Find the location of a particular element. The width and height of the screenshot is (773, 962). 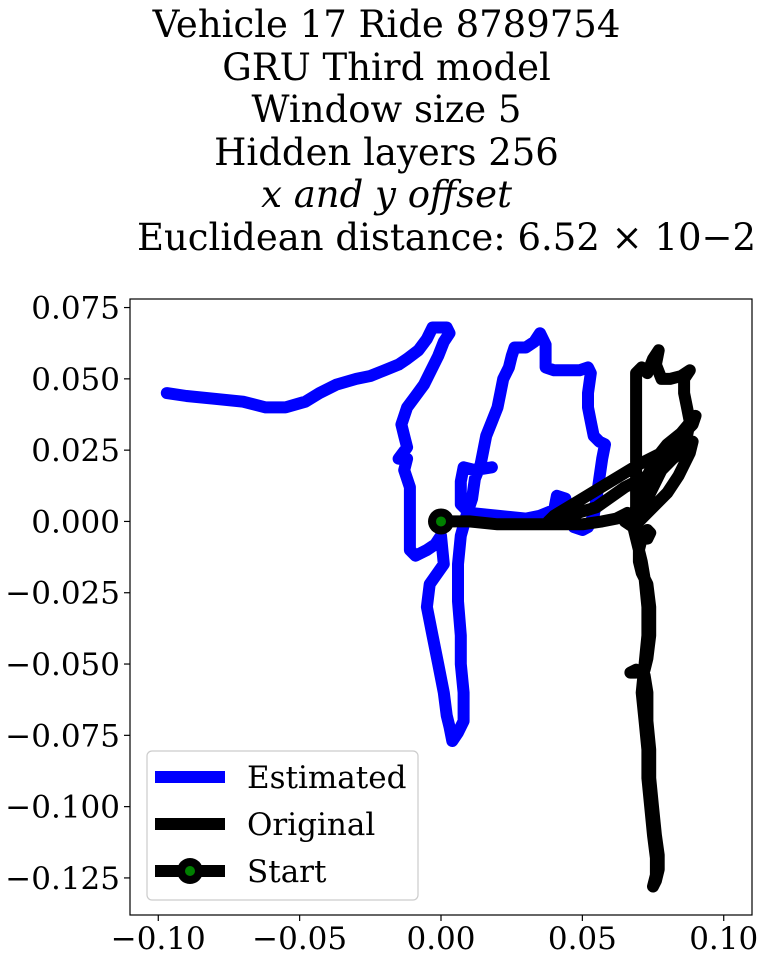

legend-label-start: Start is located at coordinates (287, 872).